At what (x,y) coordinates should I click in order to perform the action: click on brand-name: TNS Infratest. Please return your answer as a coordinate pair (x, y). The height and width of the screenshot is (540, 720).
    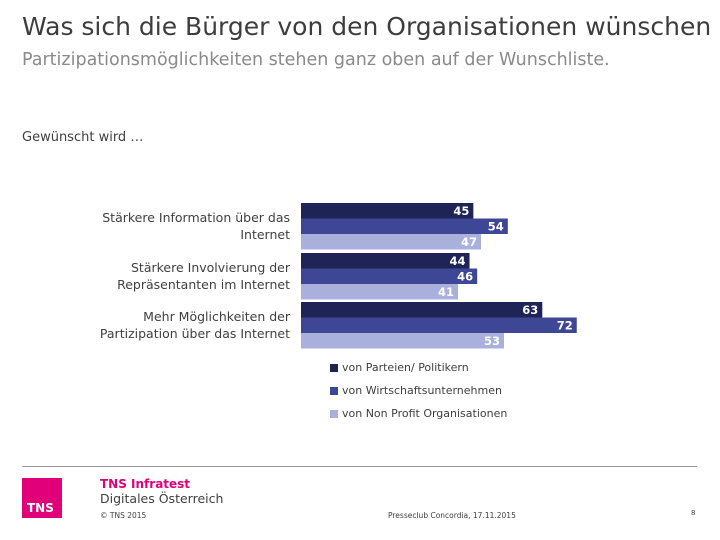
    Looking at the image, I should click on (145, 484).